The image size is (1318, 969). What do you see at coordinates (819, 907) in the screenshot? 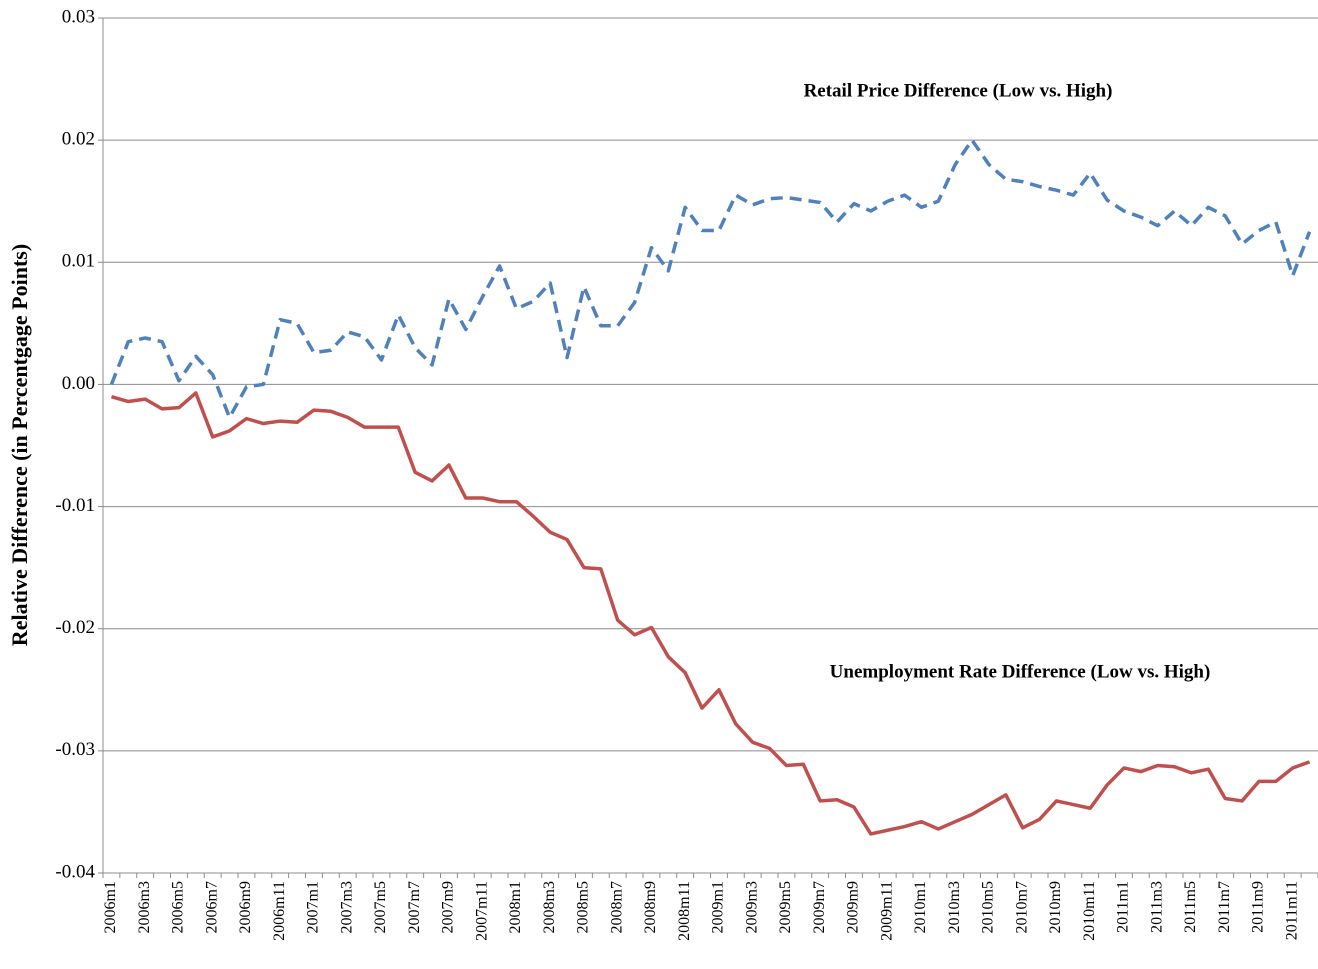
I see `x-tick-label: 2009m7` at bounding box center [819, 907].